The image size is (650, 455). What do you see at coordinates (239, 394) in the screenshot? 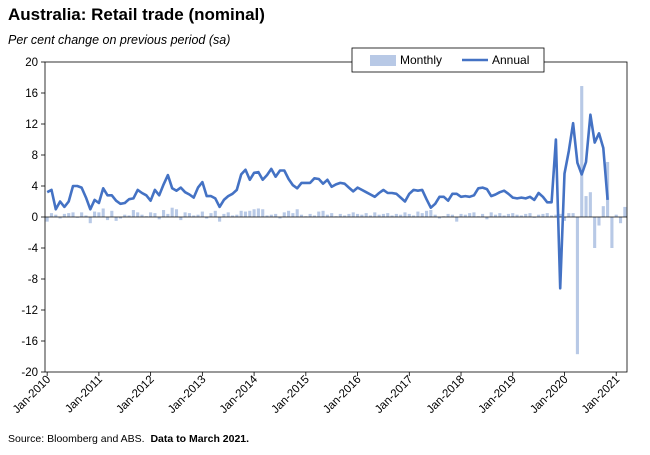
I see `x-tick-label: Jan-2014` at bounding box center [239, 394].